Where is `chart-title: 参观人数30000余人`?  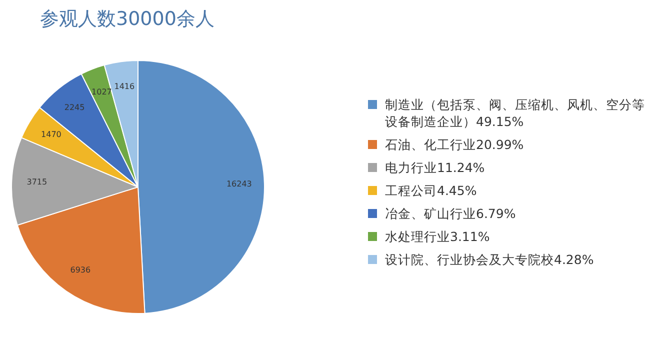
chart-title: 参观人数30000余人 is located at coordinates (127, 19).